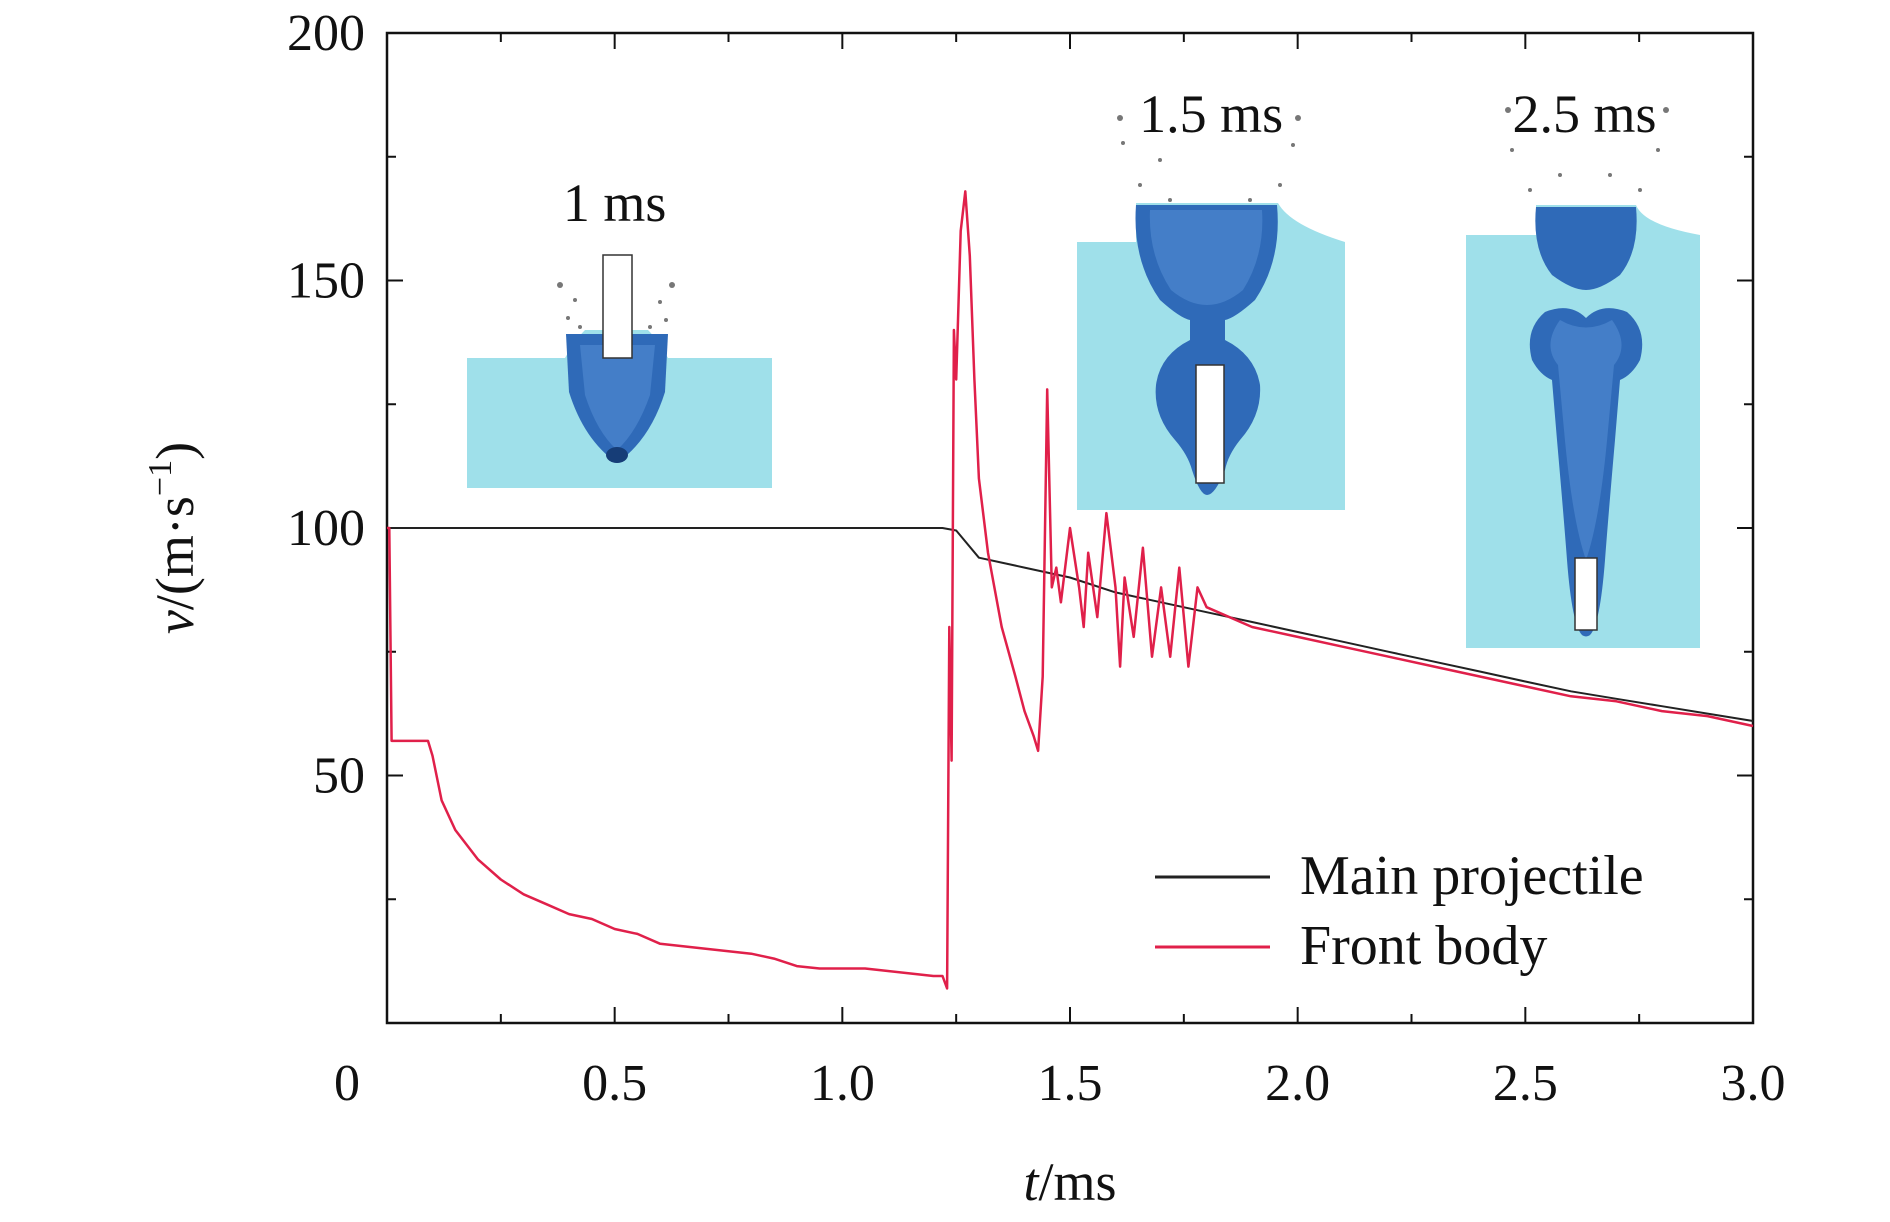 Image resolution: width=1890 pixels, height=1222 pixels. Describe the element at coordinates (1423, 946) in the screenshot. I see `legend-label-front-body: Front body` at that location.